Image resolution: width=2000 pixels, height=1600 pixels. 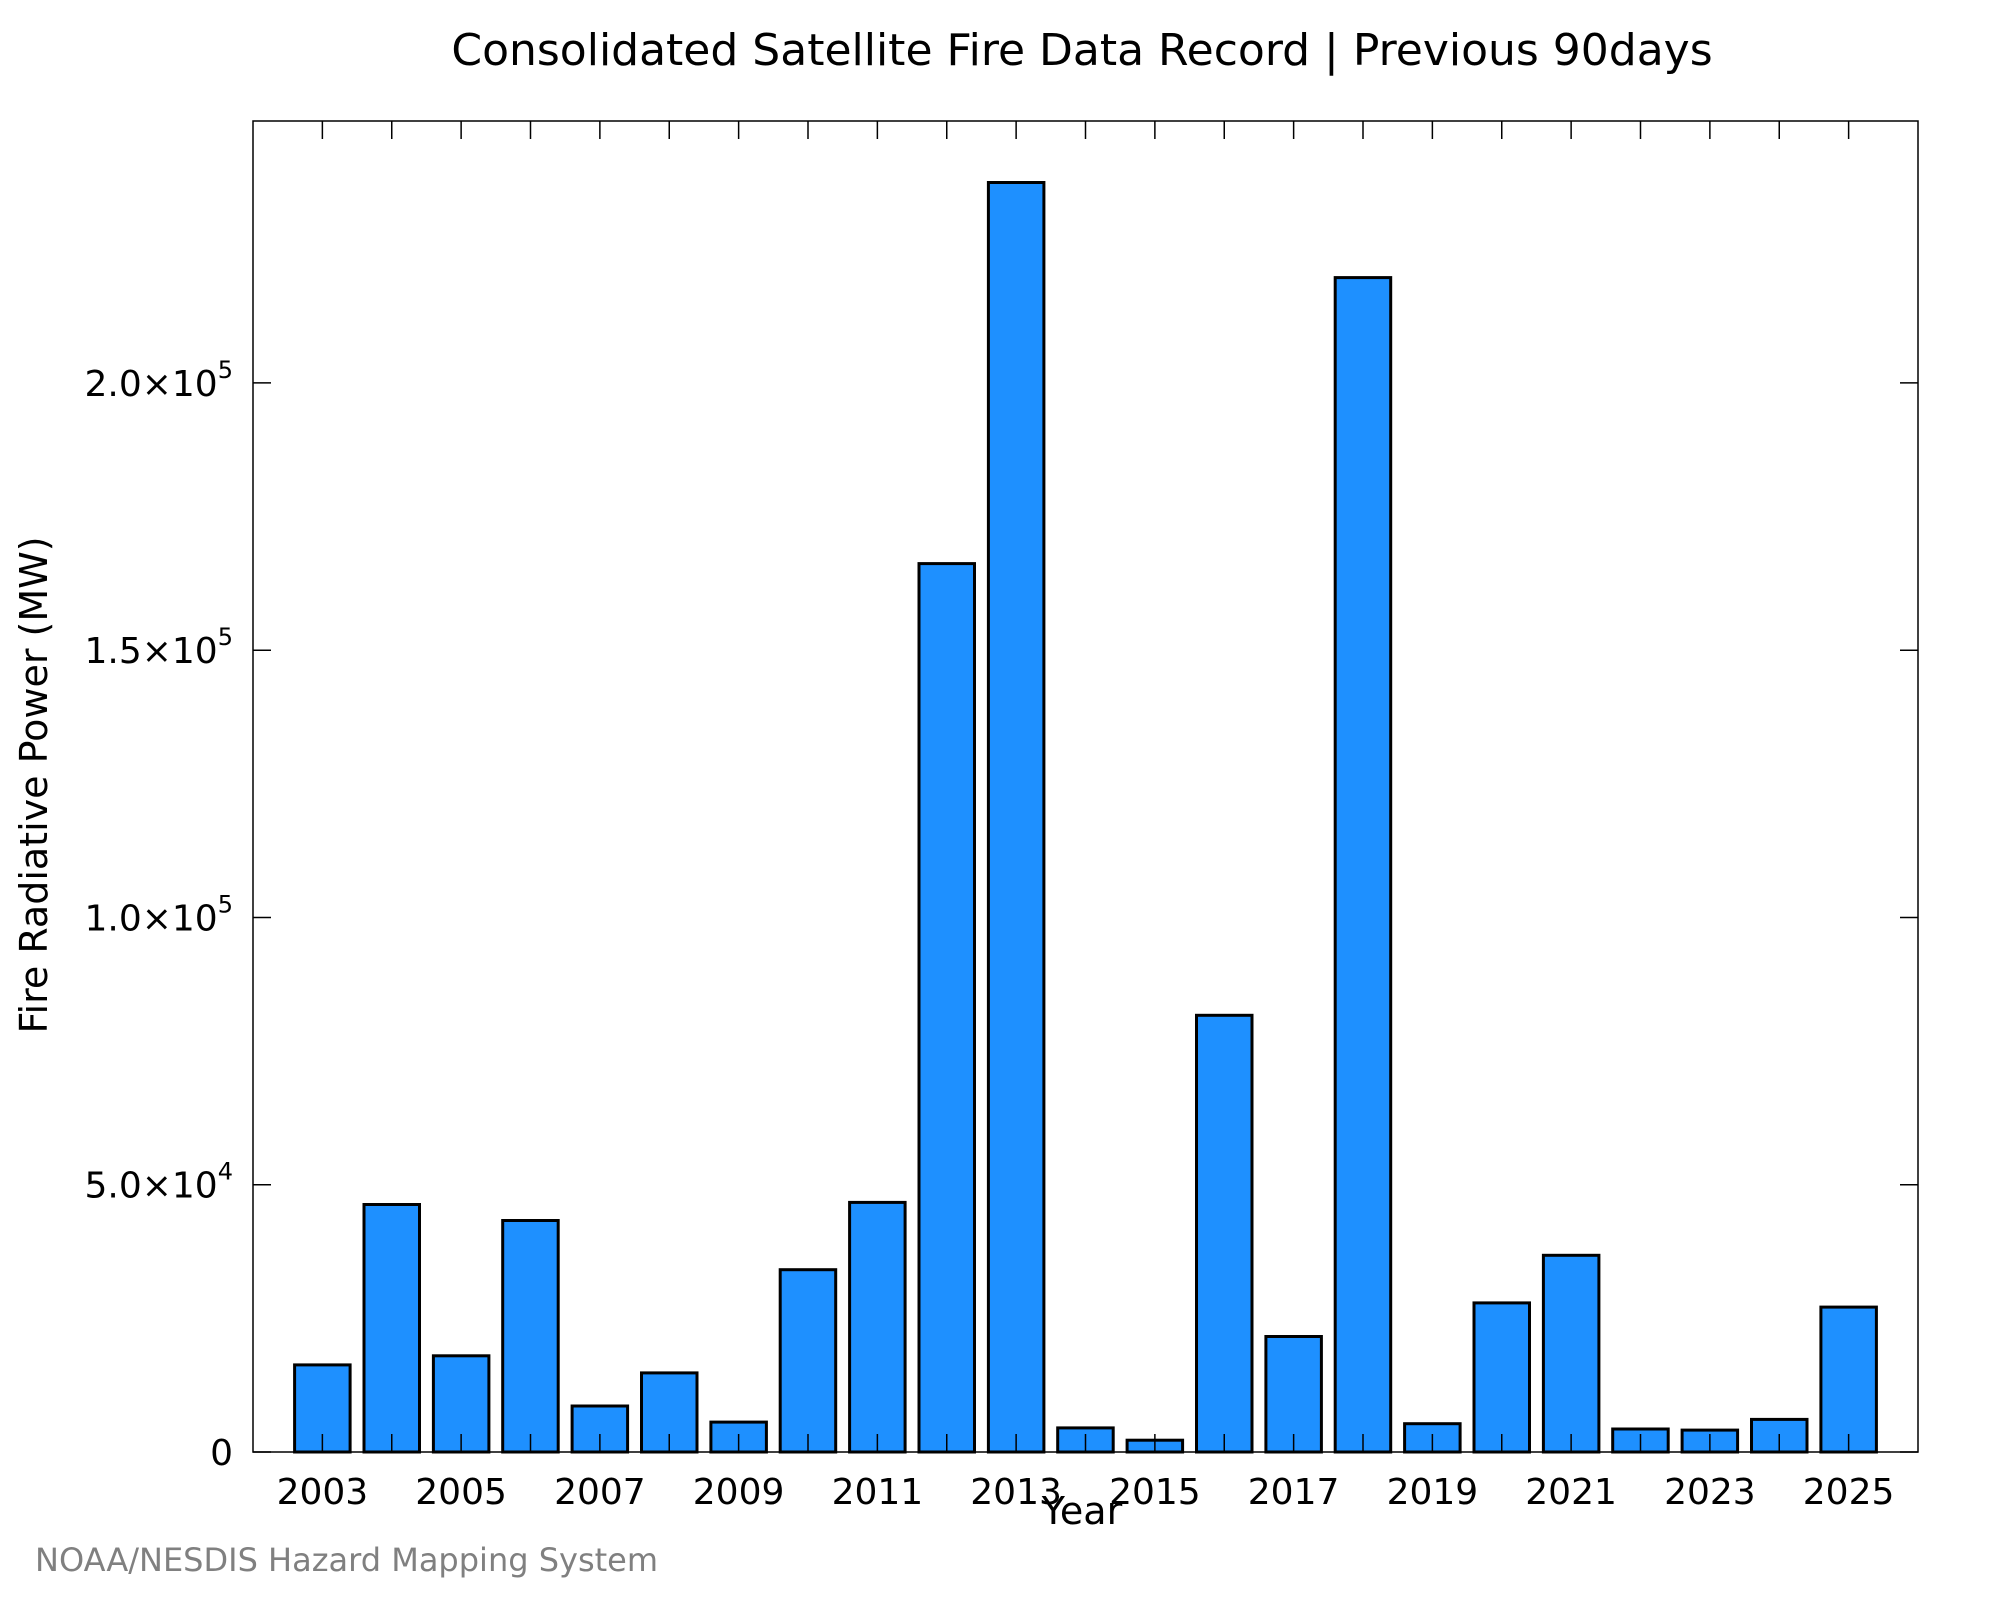 I want to click on x-tick-label-2007: 2007, so click(x=600, y=1492).